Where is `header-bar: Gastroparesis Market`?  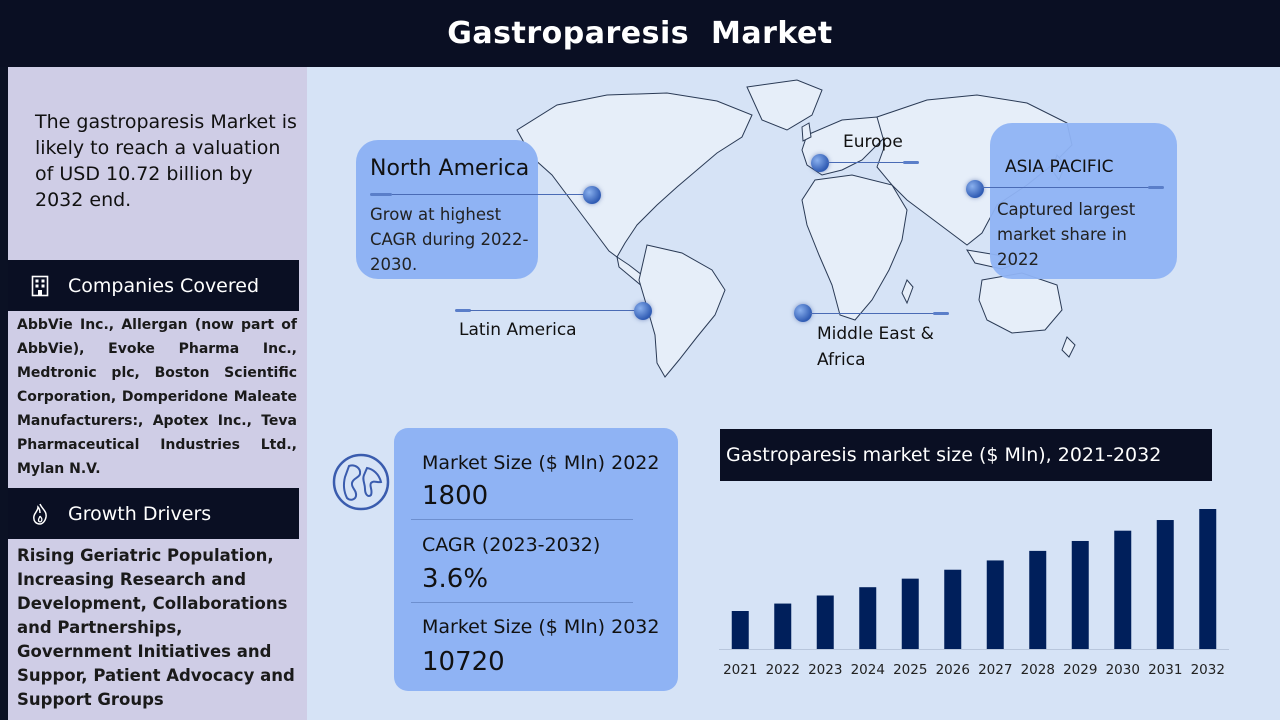 header-bar: Gastroparesis Market is located at coordinates (640, 33).